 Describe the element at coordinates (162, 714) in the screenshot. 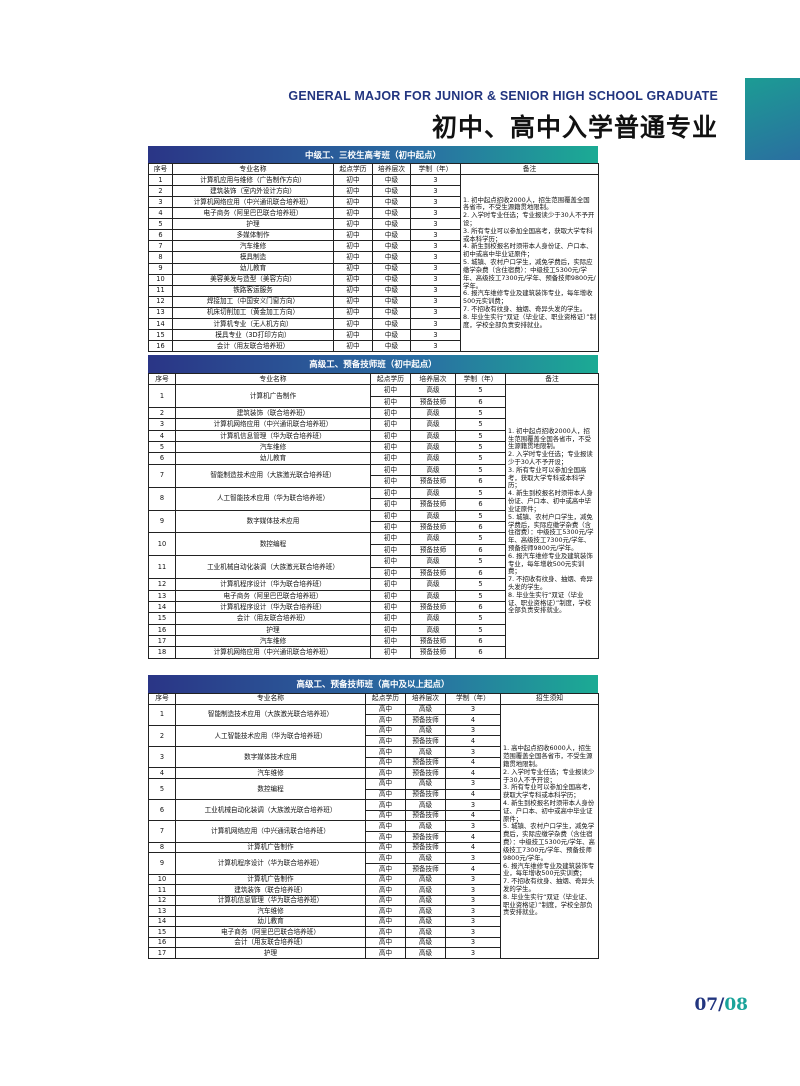

I see `row-number: 1` at that location.